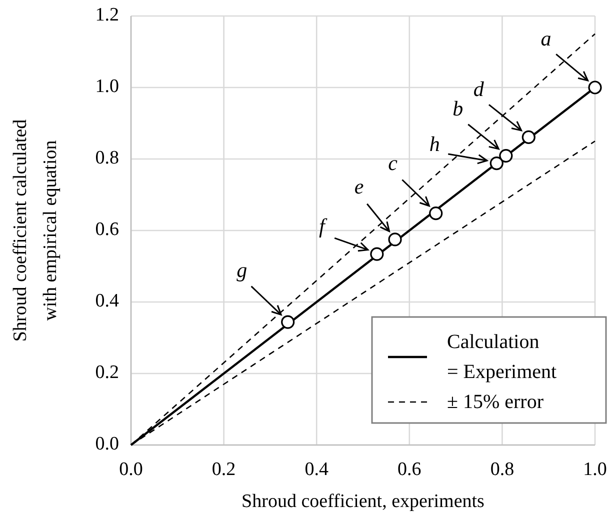  What do you see at coordinates (131, 469) in the screenshot?
I see `x-tick-label: 0.0` at bounding box center [131, 469].